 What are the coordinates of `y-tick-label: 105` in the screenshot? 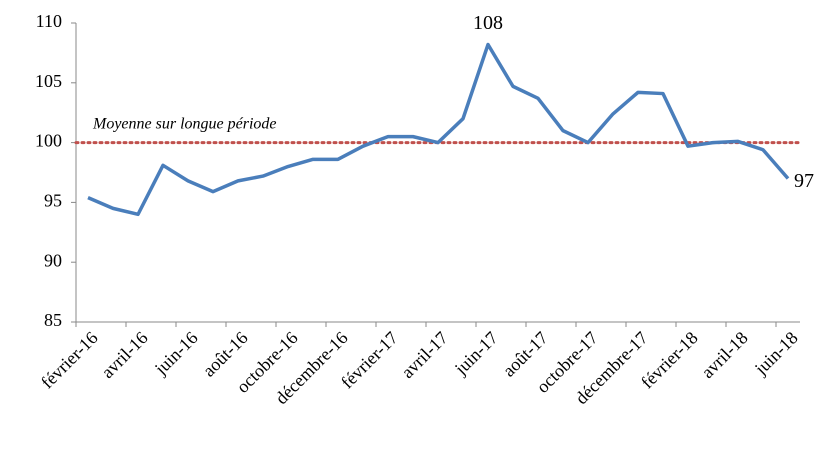 It's located at (48, 81).